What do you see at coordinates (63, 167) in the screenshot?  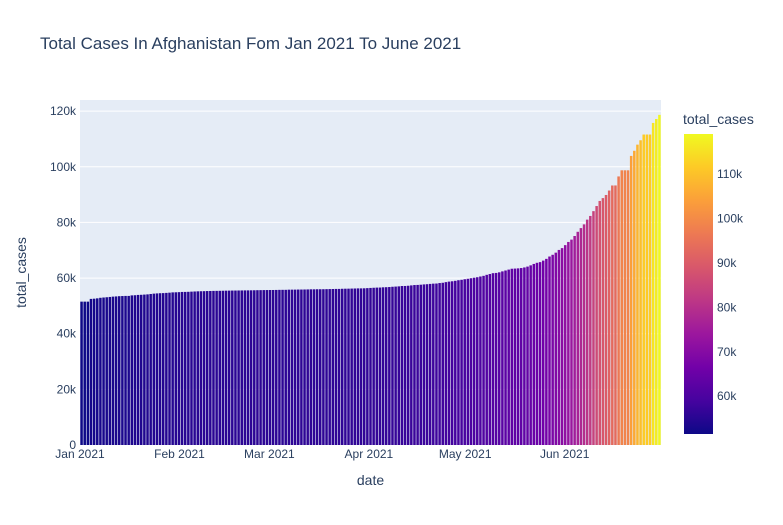 I see `y-tick-label: 100k` at bounding box center [63, 167].